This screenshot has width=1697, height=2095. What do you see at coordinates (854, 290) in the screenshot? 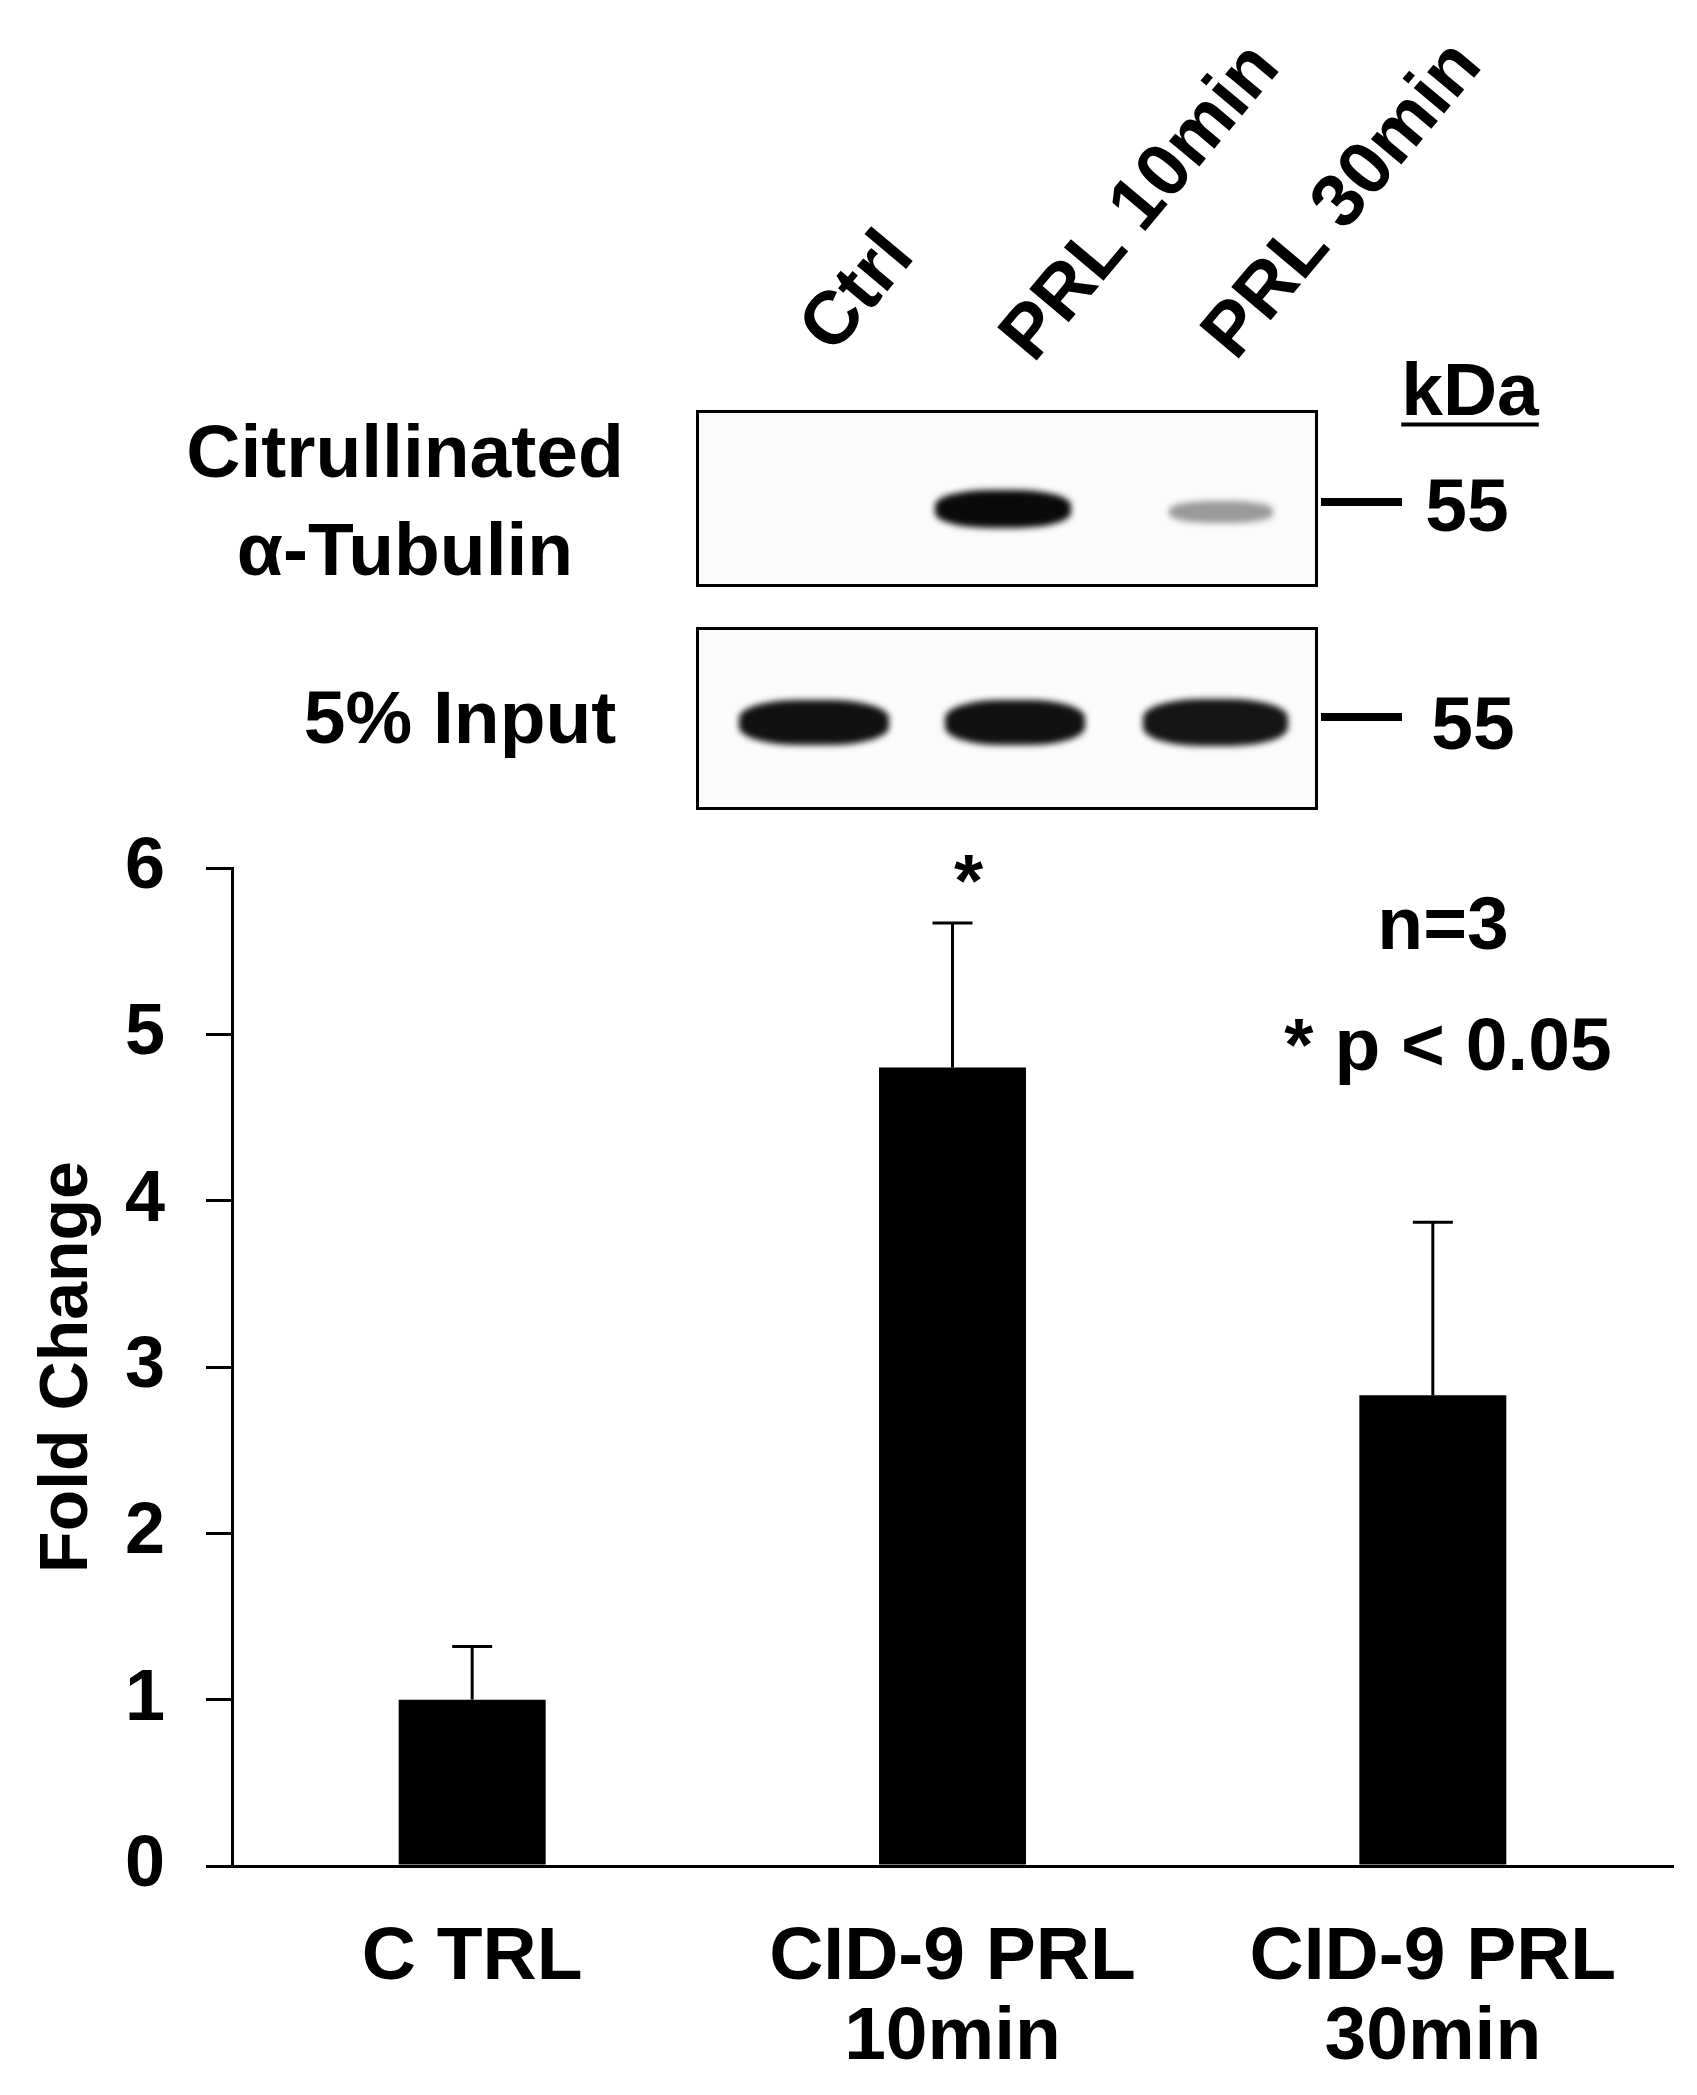
I see `text: Ctrl` at bounding box center [854, 290].